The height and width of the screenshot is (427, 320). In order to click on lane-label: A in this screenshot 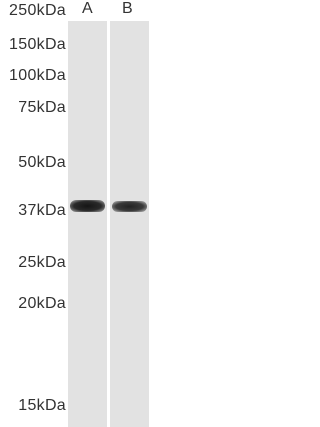, I will do `click(87, 8)`.